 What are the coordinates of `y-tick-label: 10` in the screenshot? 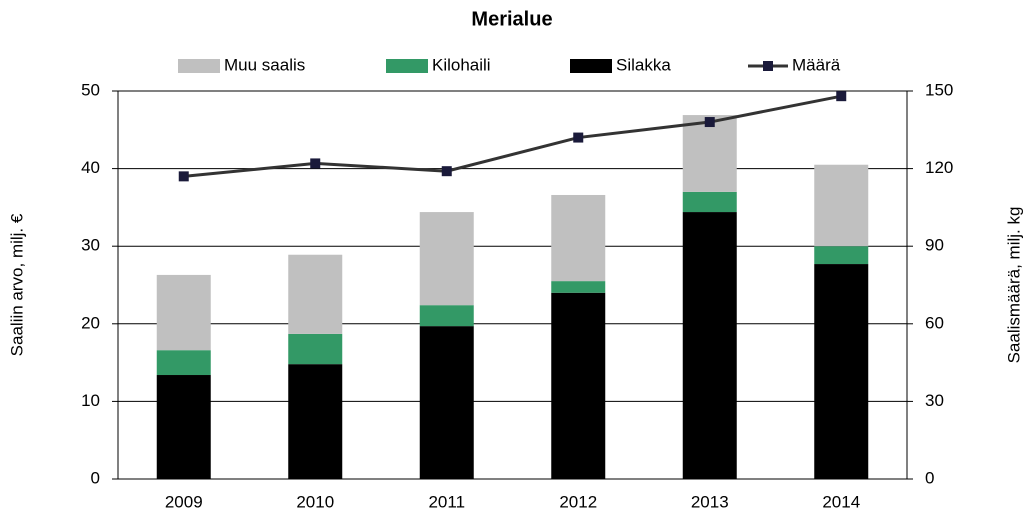 It's located at (90, 400).